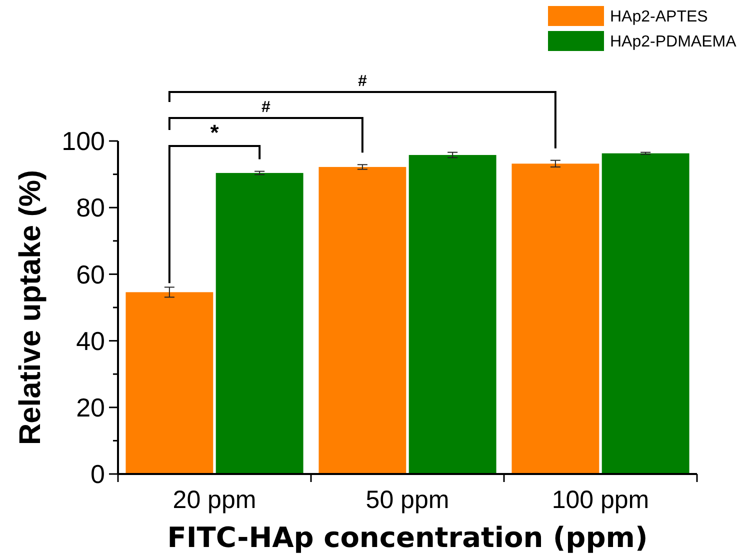  What do you see at coordinates (90, 274) in the screenshot?
I see `y-tick-label: 60` at bounding box center [90, 274].